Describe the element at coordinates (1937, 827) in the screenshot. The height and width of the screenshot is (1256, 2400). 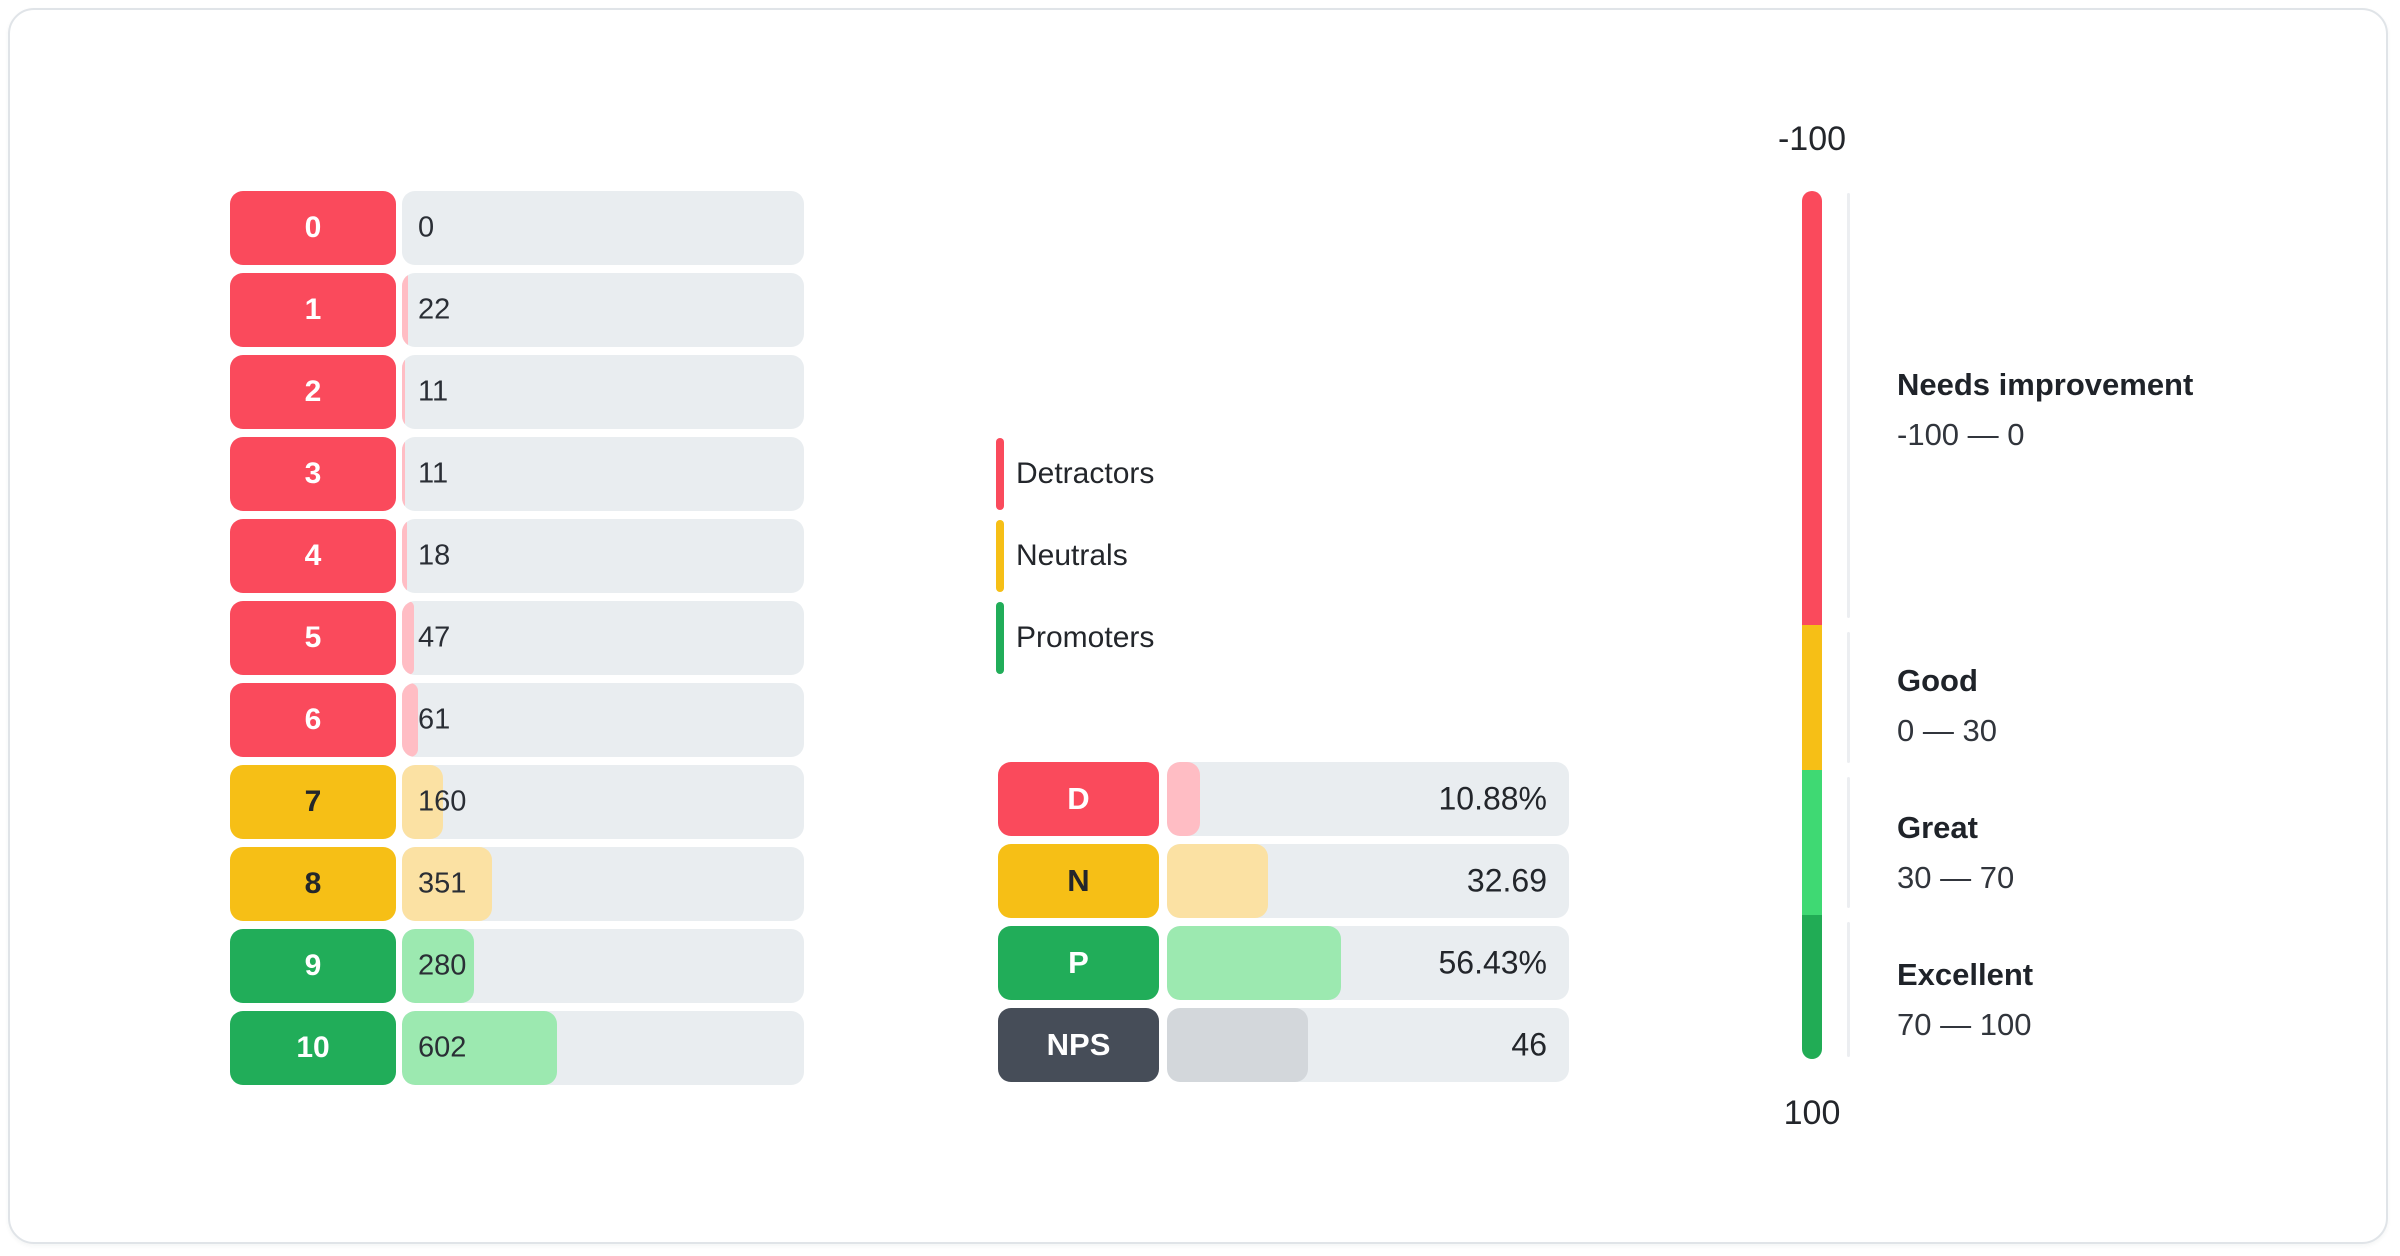
I see `zone-title: Great` at that location.